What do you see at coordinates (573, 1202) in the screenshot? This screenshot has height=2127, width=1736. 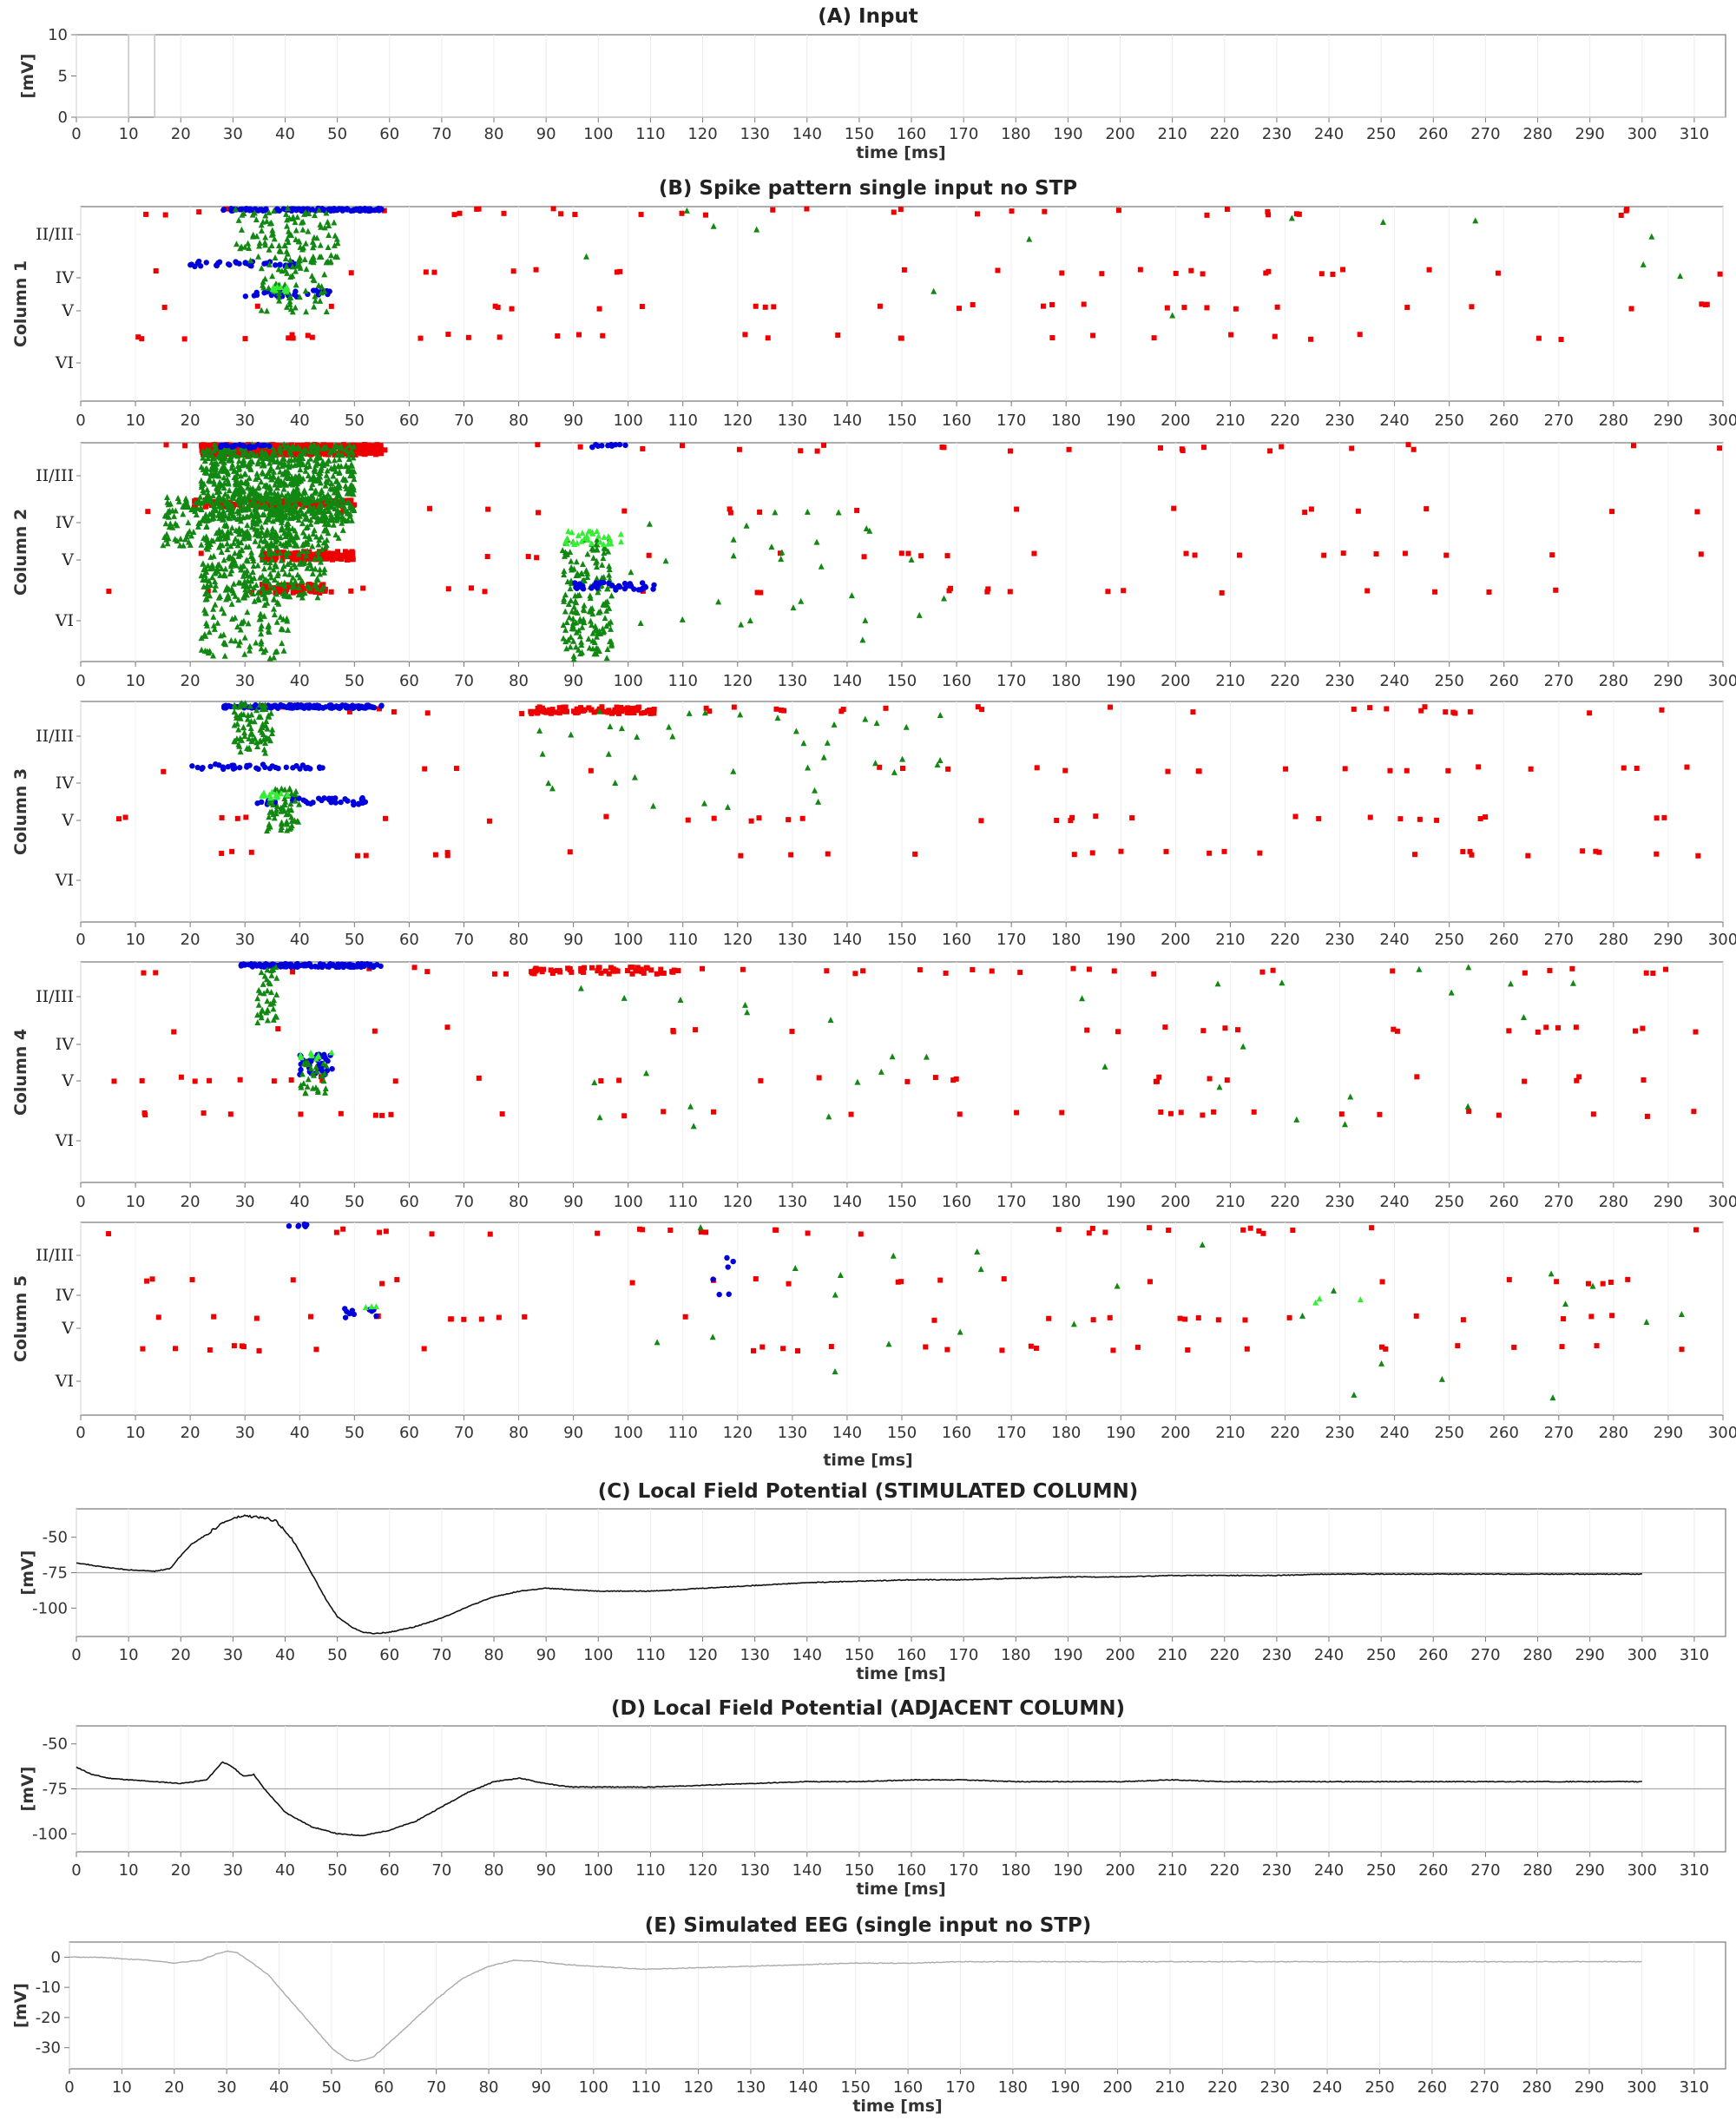 I see `x-tick-label: 90` at bounding box center [573, 1202].